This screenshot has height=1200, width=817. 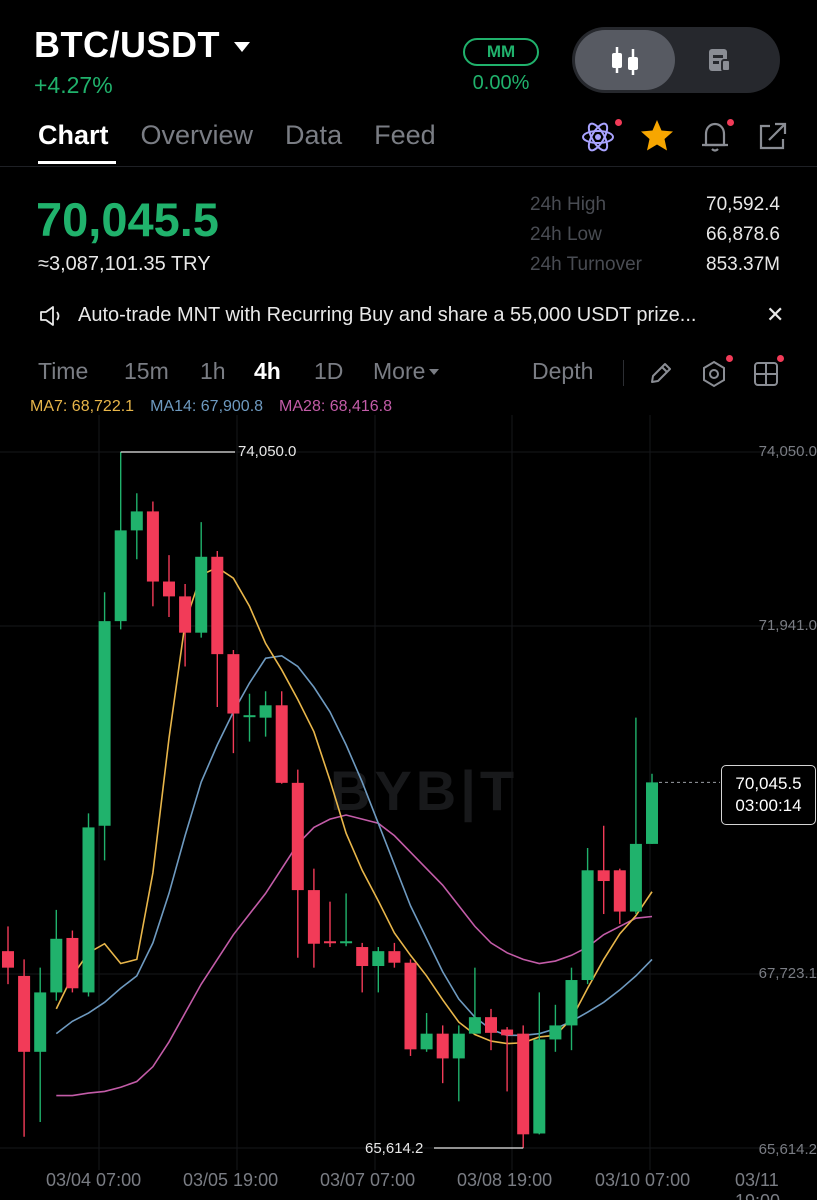 What do you see at coordinates (563, 371) in the screenshot?
I see `depth-button: Depth` at bounding box center [563, 371].